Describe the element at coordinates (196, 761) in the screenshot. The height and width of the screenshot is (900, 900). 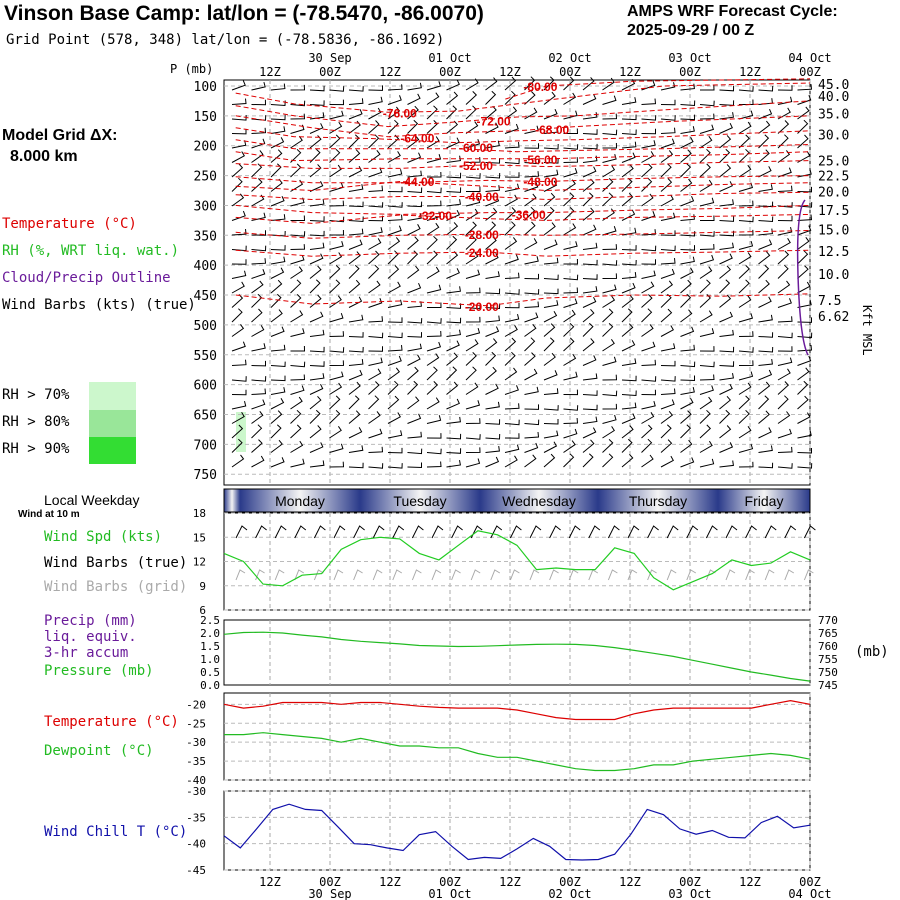
I see `temp-tick--35: -35` at that location.